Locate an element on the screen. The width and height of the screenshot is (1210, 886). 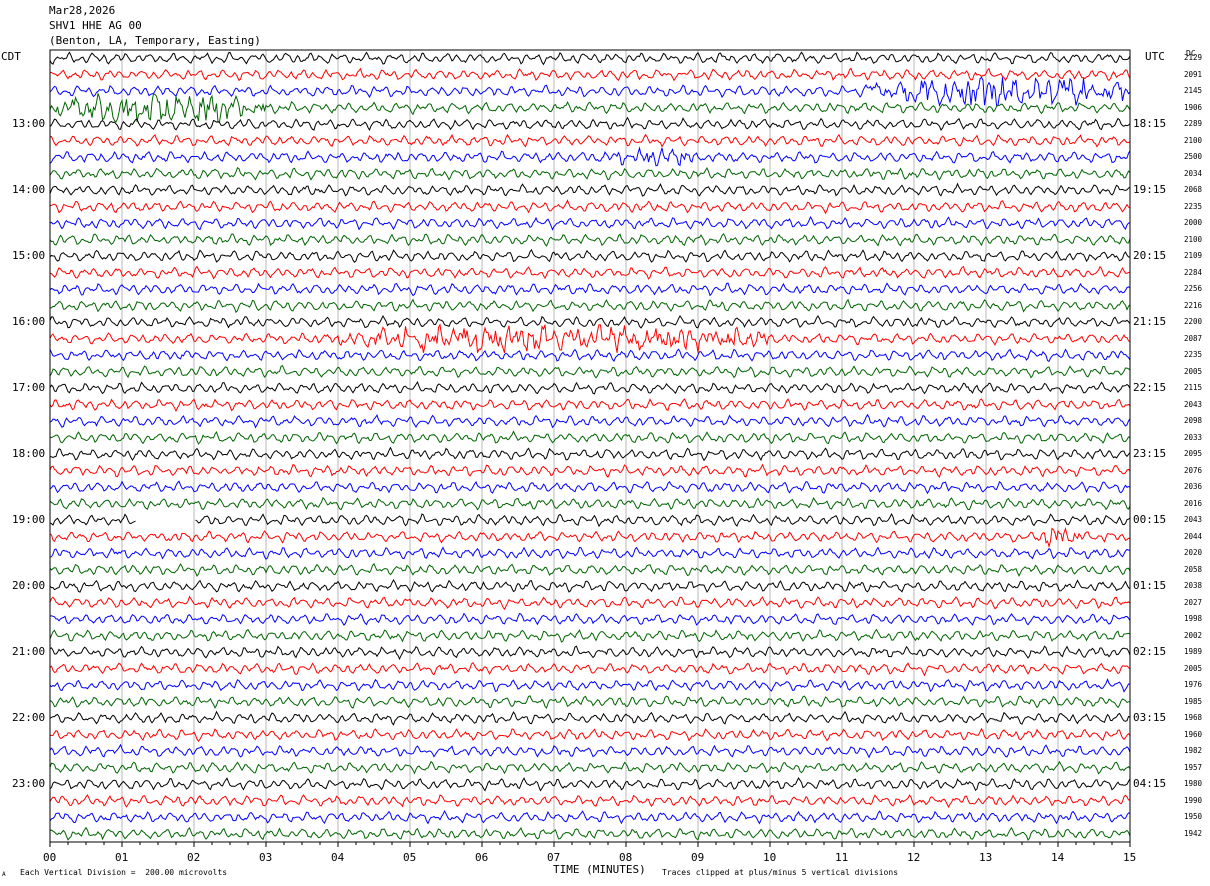
utc-label: UTC is located at coordinates (1155, 56).